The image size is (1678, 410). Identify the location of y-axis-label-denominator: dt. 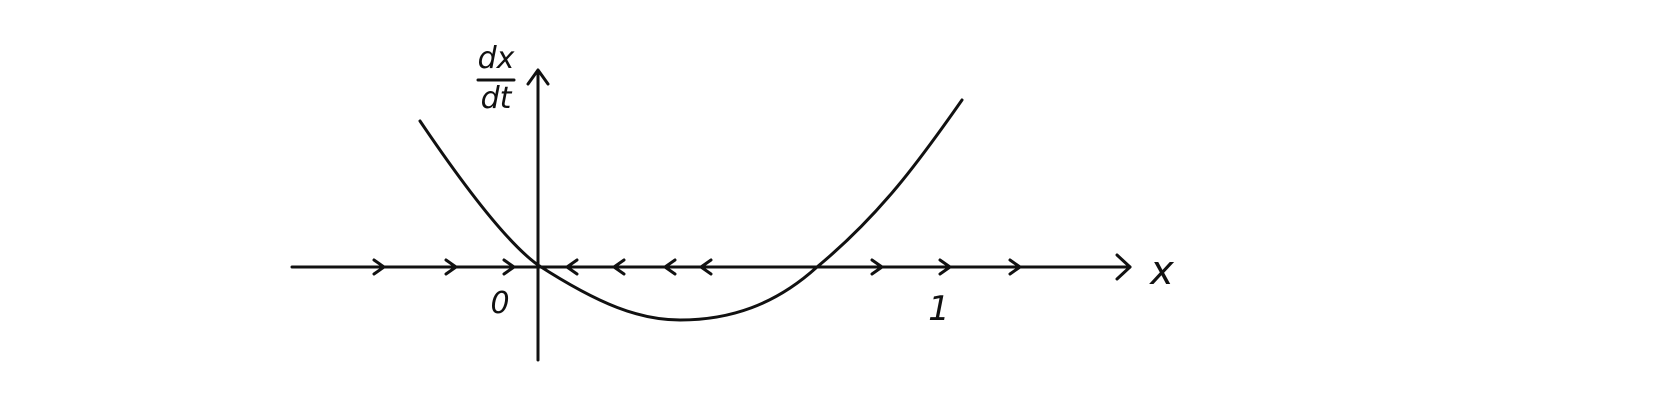
(497, 98).